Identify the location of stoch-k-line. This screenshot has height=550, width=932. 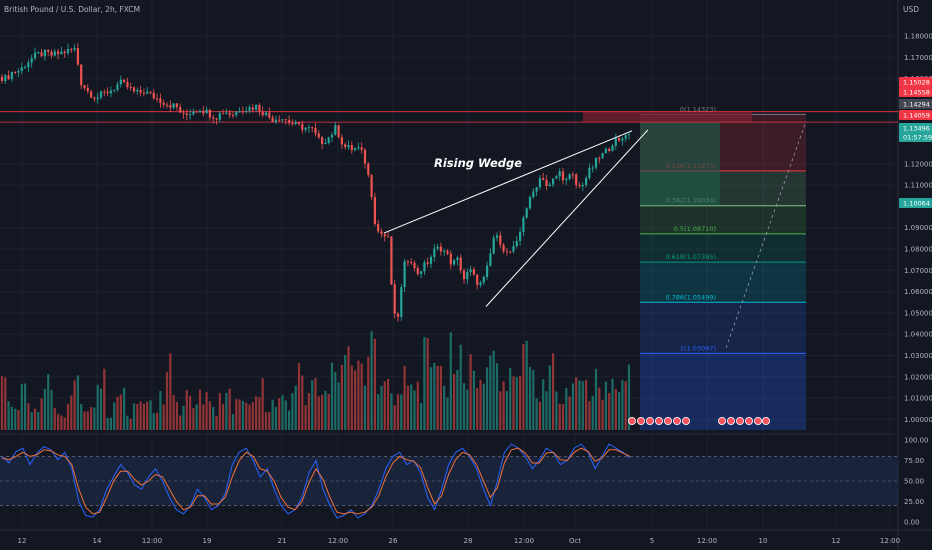
(316, 481).